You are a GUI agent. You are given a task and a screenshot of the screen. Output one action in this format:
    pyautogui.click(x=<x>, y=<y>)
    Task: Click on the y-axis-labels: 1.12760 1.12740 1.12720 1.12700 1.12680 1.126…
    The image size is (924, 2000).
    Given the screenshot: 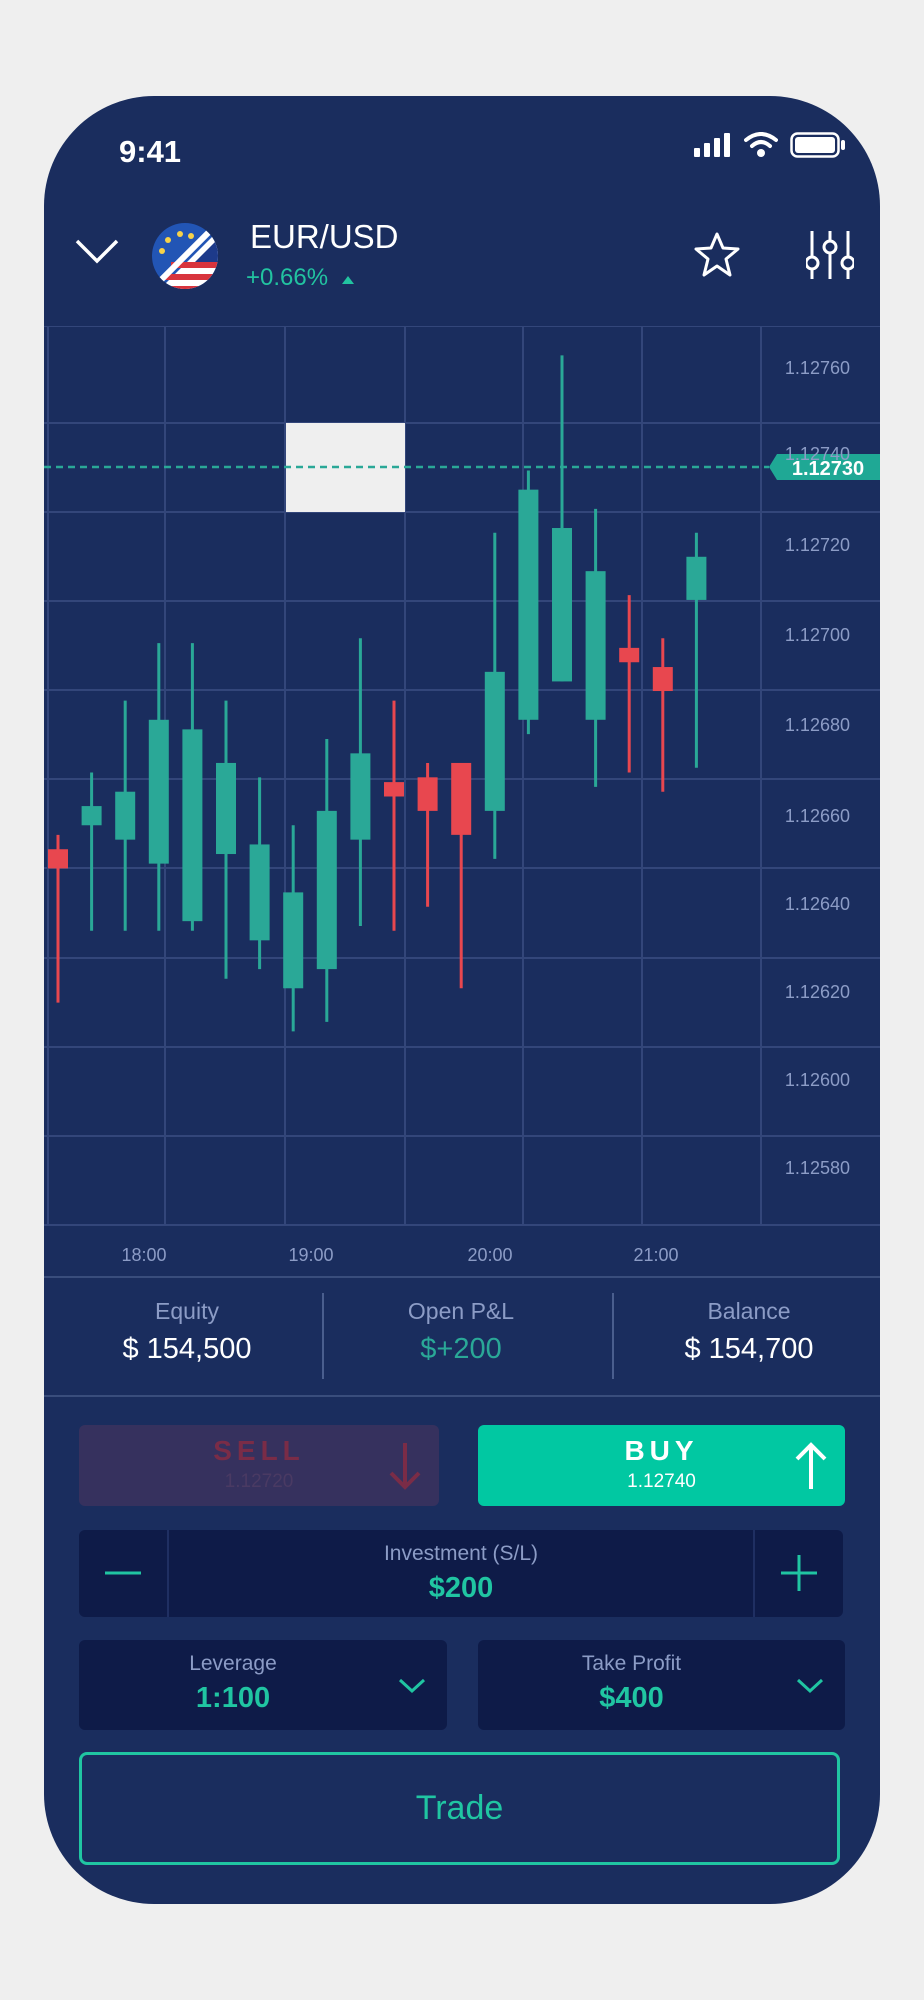 What is the action you would take?
    pyautogui.click(x=817, y=768)
    